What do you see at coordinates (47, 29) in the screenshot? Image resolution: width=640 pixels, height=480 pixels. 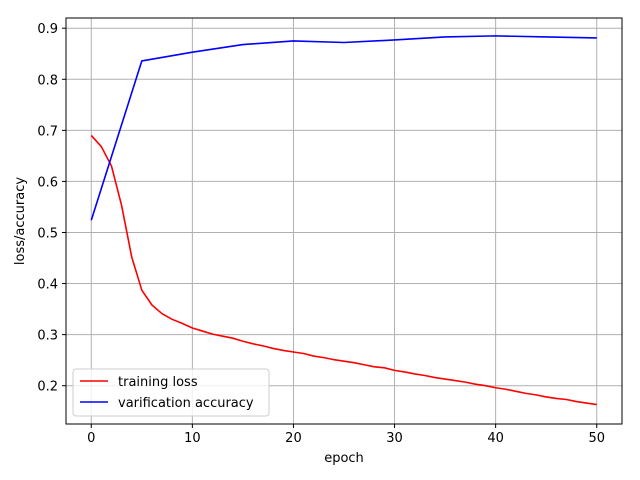 I see `y-tick-label: 0.9` at bounding box center [47, 29].